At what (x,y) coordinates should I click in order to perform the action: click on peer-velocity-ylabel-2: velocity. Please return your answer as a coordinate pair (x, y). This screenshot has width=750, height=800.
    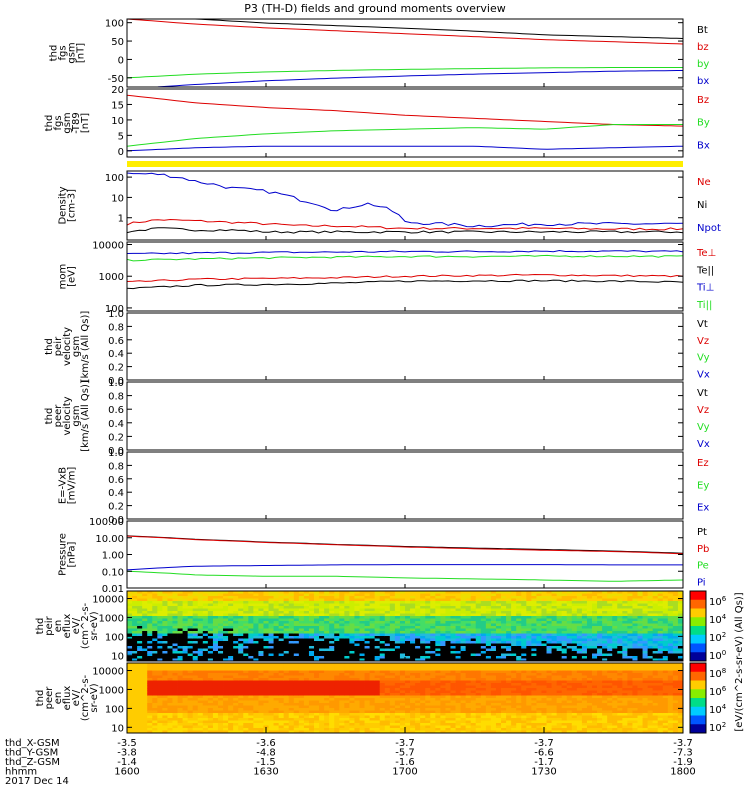
    Looking at the image, I should click on (67, 415).